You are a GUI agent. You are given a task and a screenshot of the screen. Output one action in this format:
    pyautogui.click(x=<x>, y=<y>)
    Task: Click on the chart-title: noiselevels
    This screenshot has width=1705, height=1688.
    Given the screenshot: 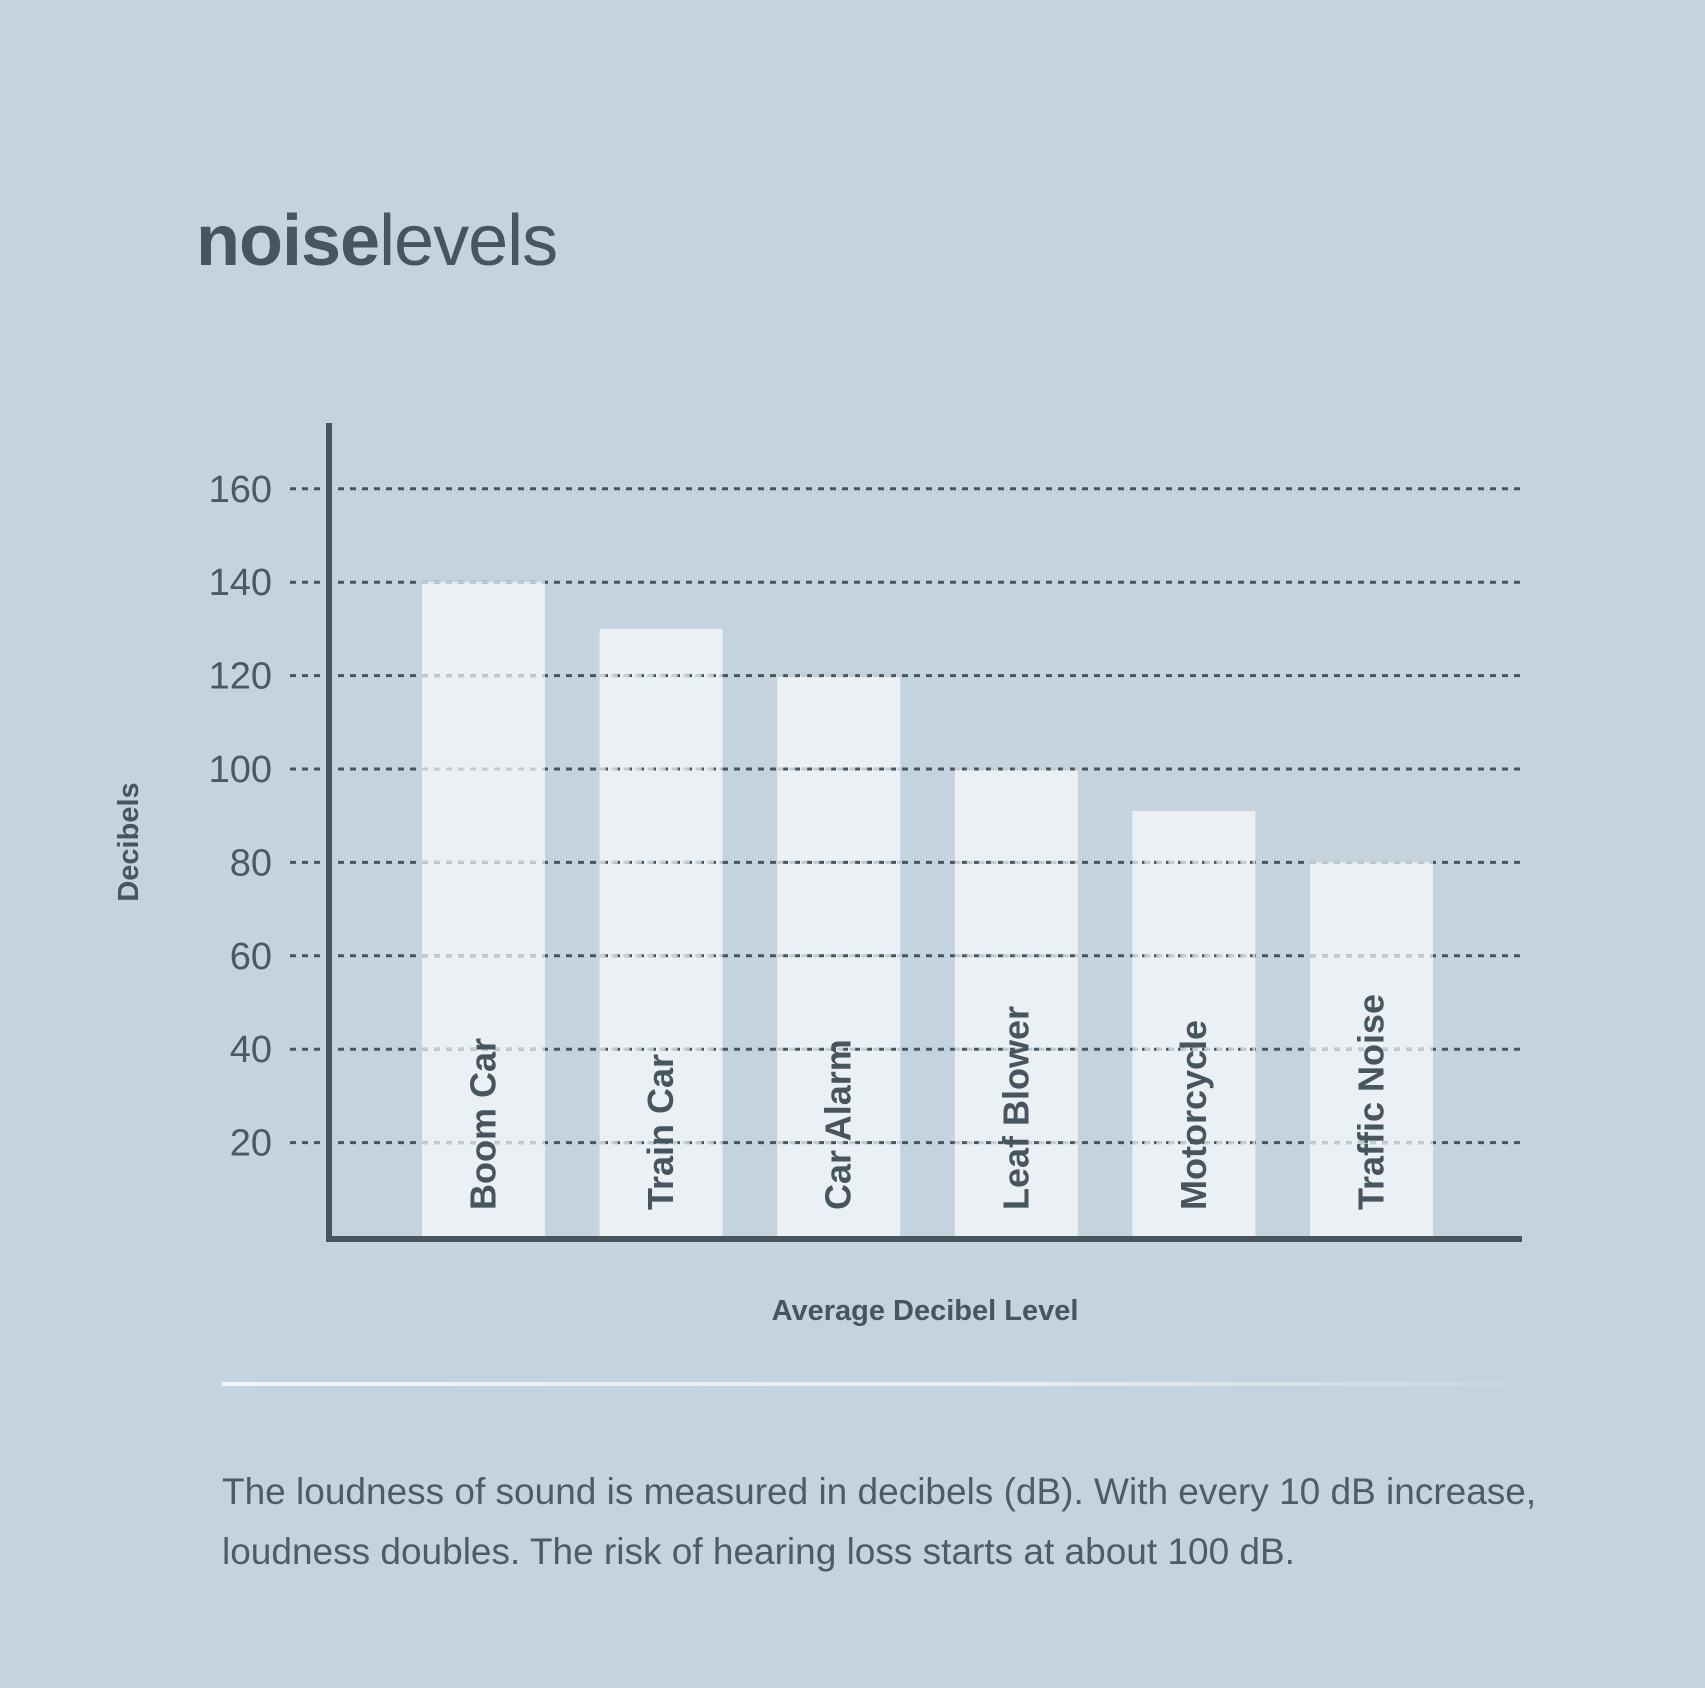 What is the action you would take?
    pyautogui.click(x=377, y=241)
    